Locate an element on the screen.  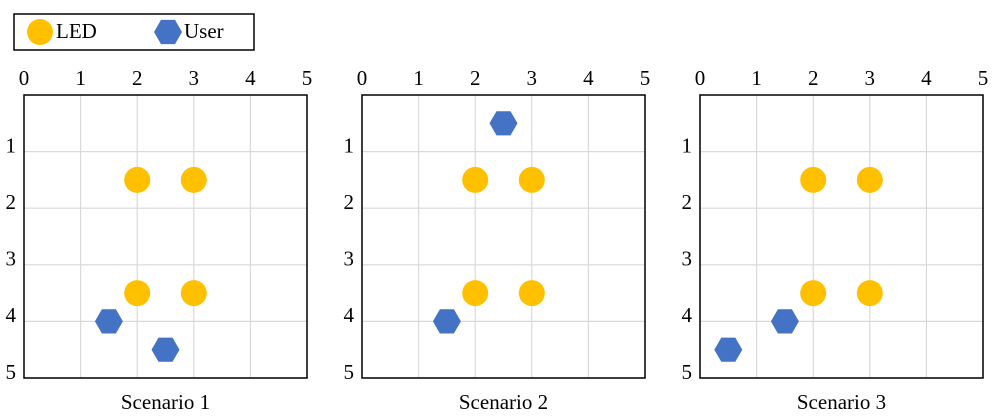
legend-label: LED is located at coordinates (76, 31).